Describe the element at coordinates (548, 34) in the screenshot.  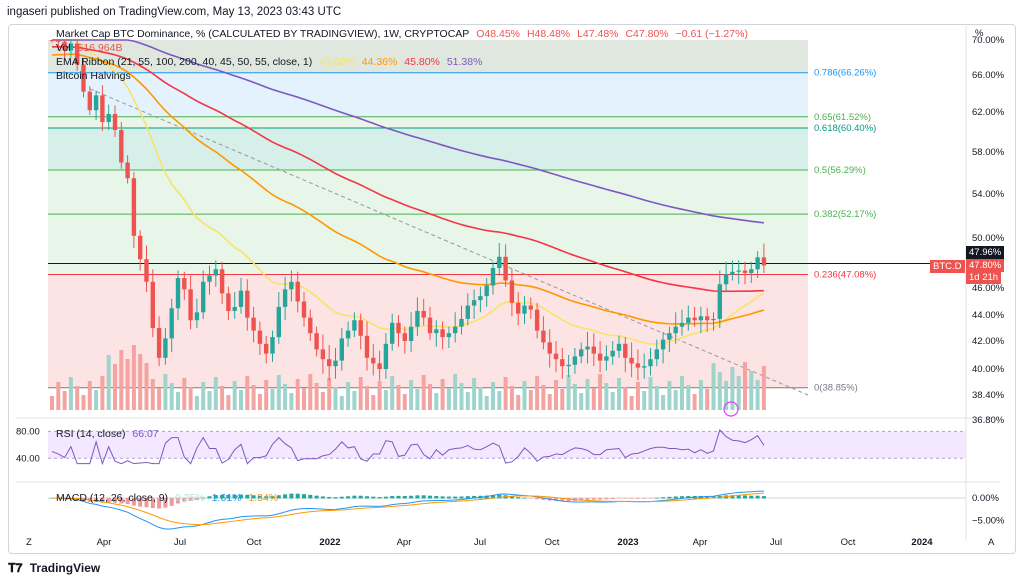
I see `legend-high: H48.48%` at that location.